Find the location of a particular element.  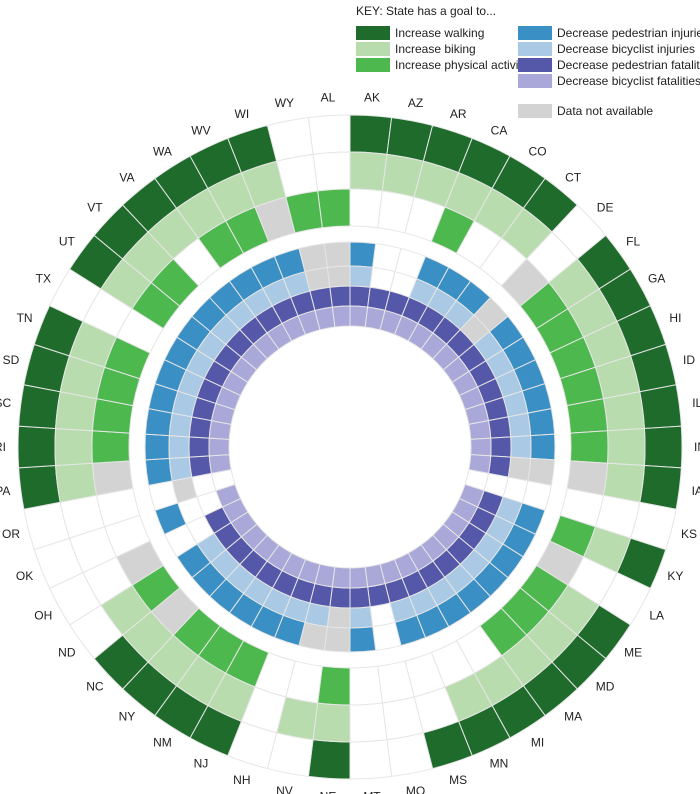

legend-label: Decrease bicyclist fatalities is located at coordinates (628, 80).